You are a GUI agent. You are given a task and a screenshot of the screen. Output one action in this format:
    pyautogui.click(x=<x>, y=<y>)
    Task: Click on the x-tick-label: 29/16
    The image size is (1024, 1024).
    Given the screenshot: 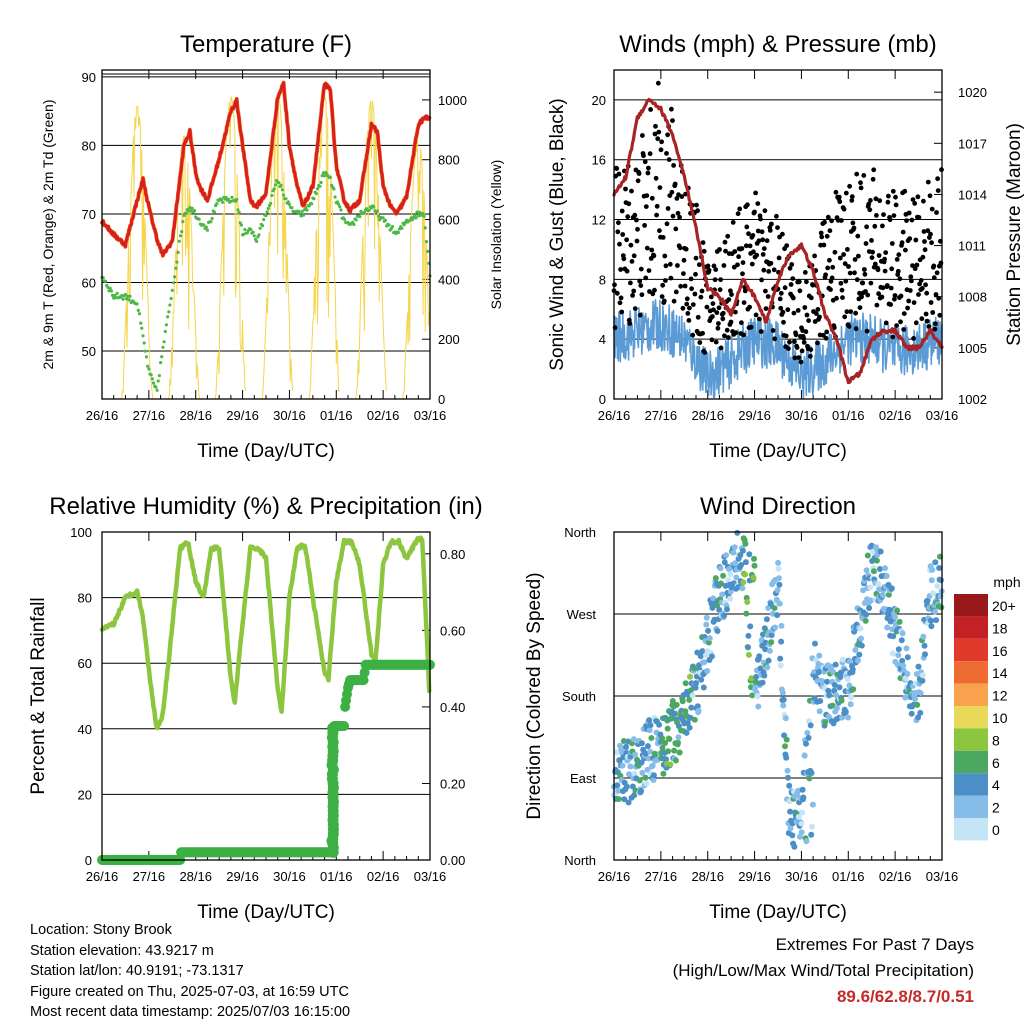 What is the action you would take?
    pyautogui.click(x=242, y=415)
    